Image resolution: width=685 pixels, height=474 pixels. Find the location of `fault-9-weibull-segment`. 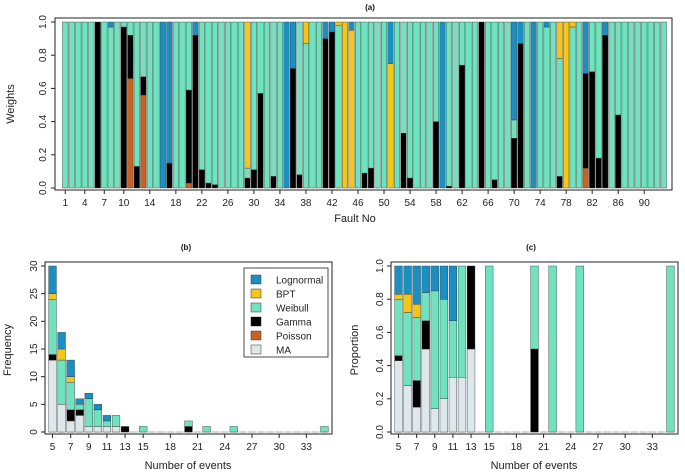

fault-9-weibull-segment is located at coordinates (117, 105).